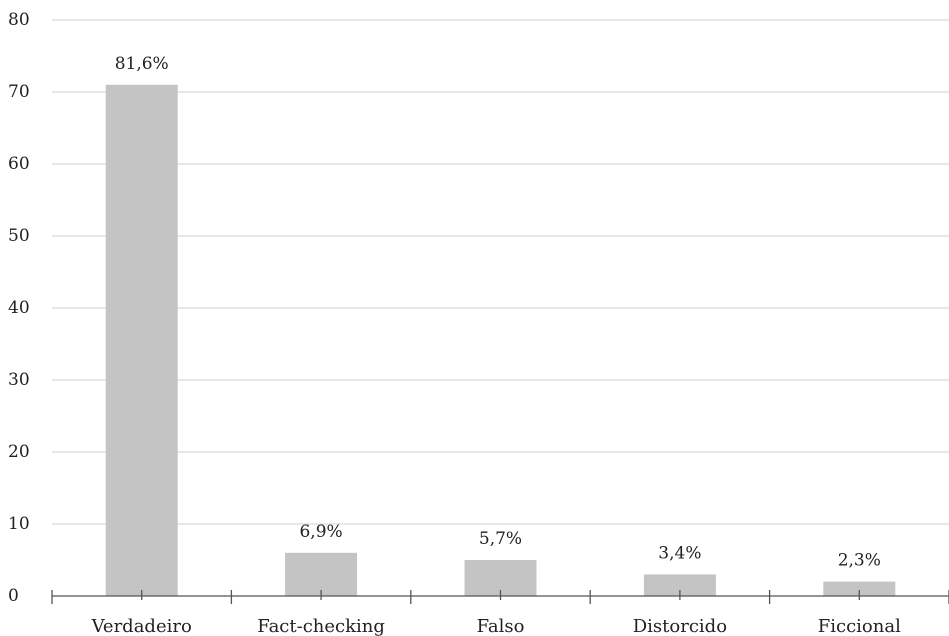 The image size is (949, 636). What do you see at coordinates (141, 626) in the screenshot?
I see `x-tick-label: Verdadeiro` at bounding box center [141, 626].